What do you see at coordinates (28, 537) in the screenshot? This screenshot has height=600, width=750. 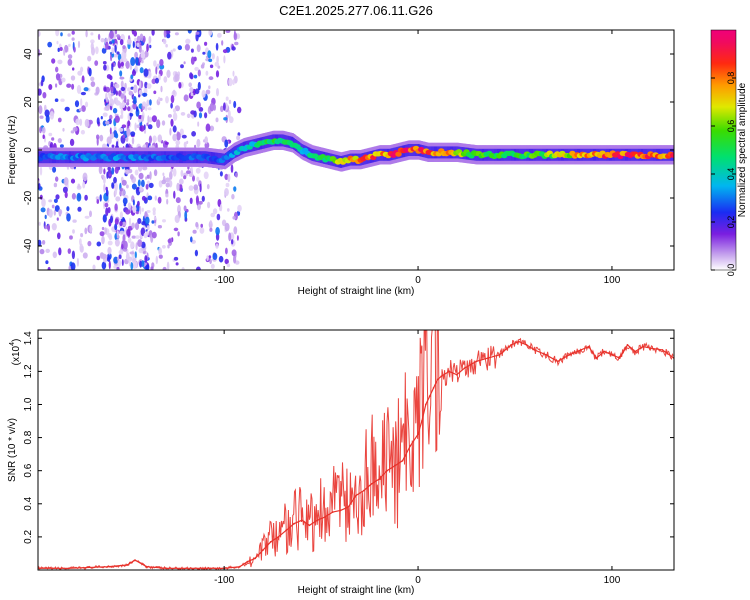 I see `snr-y-tick-label: 0.2` at bounding box center [28, 537].